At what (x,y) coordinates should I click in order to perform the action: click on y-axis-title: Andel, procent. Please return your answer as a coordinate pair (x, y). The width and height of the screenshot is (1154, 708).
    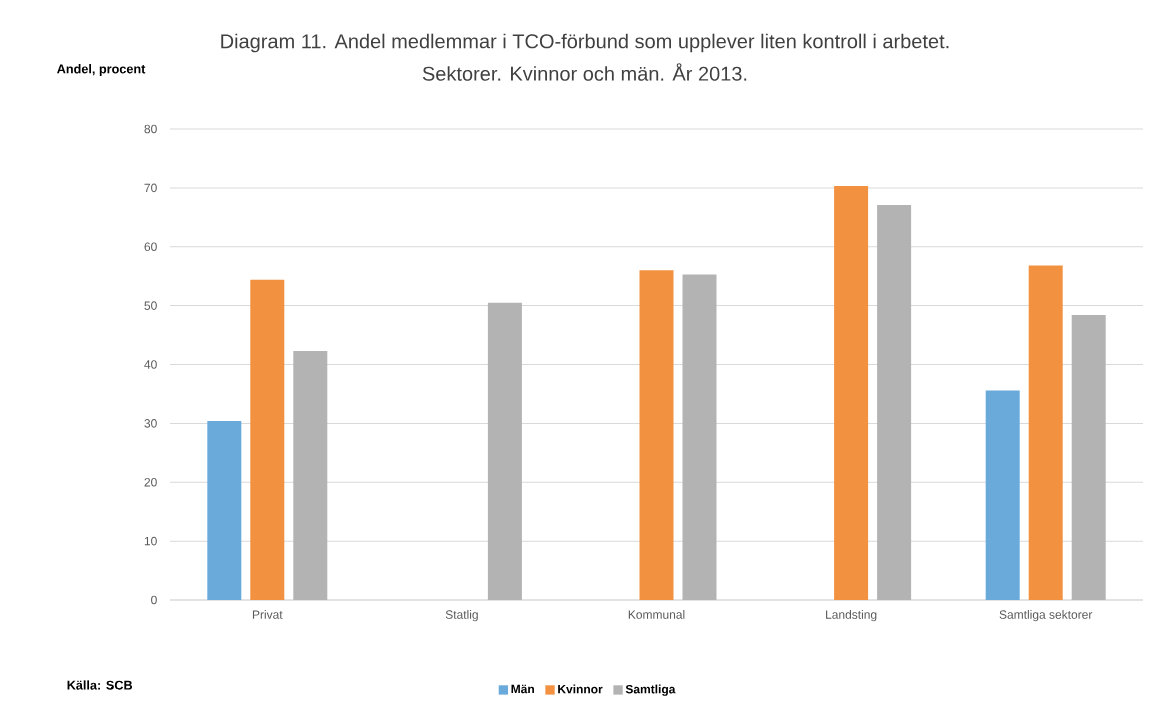
    Looking at the image, I should click on (101, 70).